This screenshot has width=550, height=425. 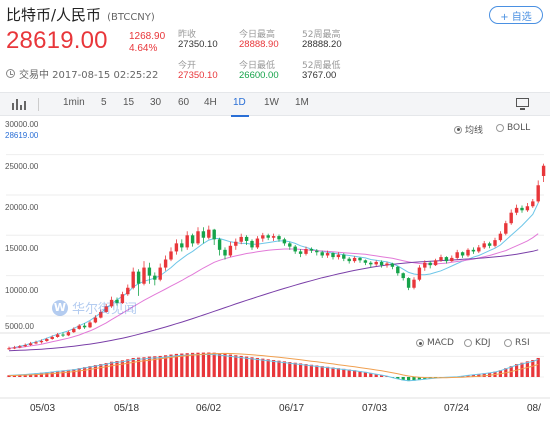 What do you see at coordinates (516, 15) in the screenshot?
I see `add-watchlist-button: + 自选` at bounding box center [516, 15].